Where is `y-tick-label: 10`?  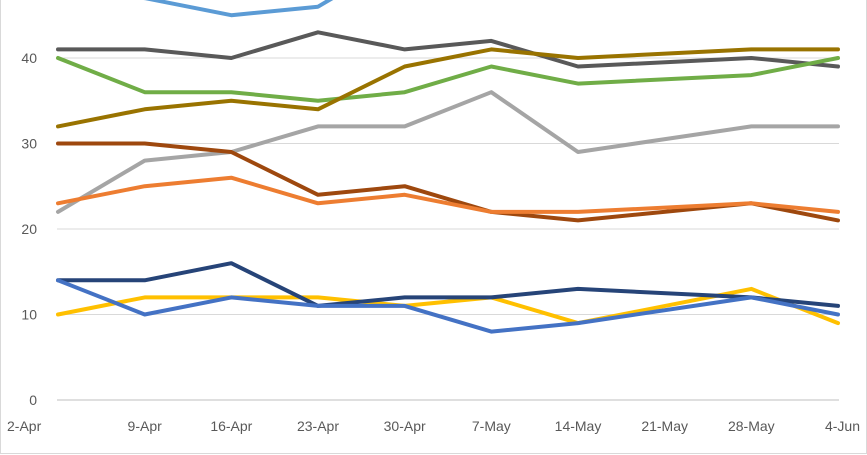 y-tick-label: 10 is located at coordinates (29, 315).